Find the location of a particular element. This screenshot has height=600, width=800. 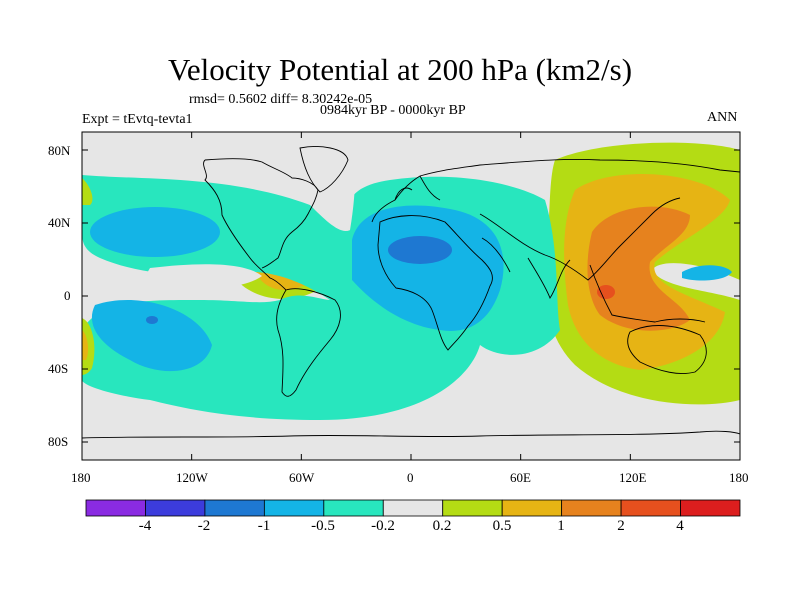

colorbar-label: -0.5 is located at coordinates (323, 526).